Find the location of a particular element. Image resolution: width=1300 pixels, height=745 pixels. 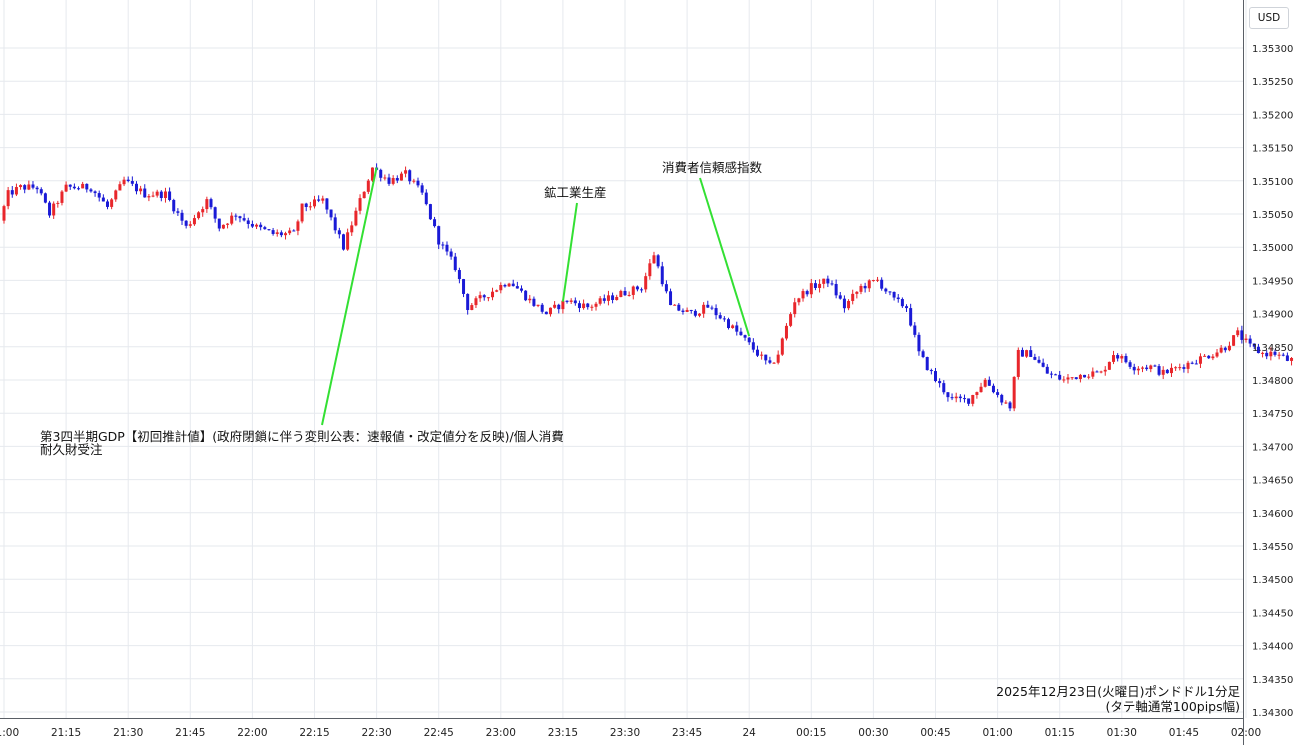

y-tick-label: 1.34950 is located at coordinates (1272, 281).